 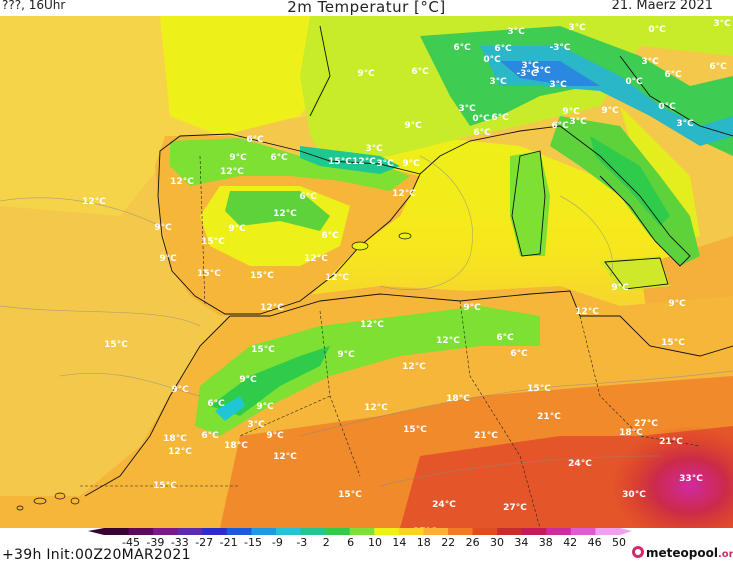 I want to click on scale-swatches, so click(x=362, y=531).